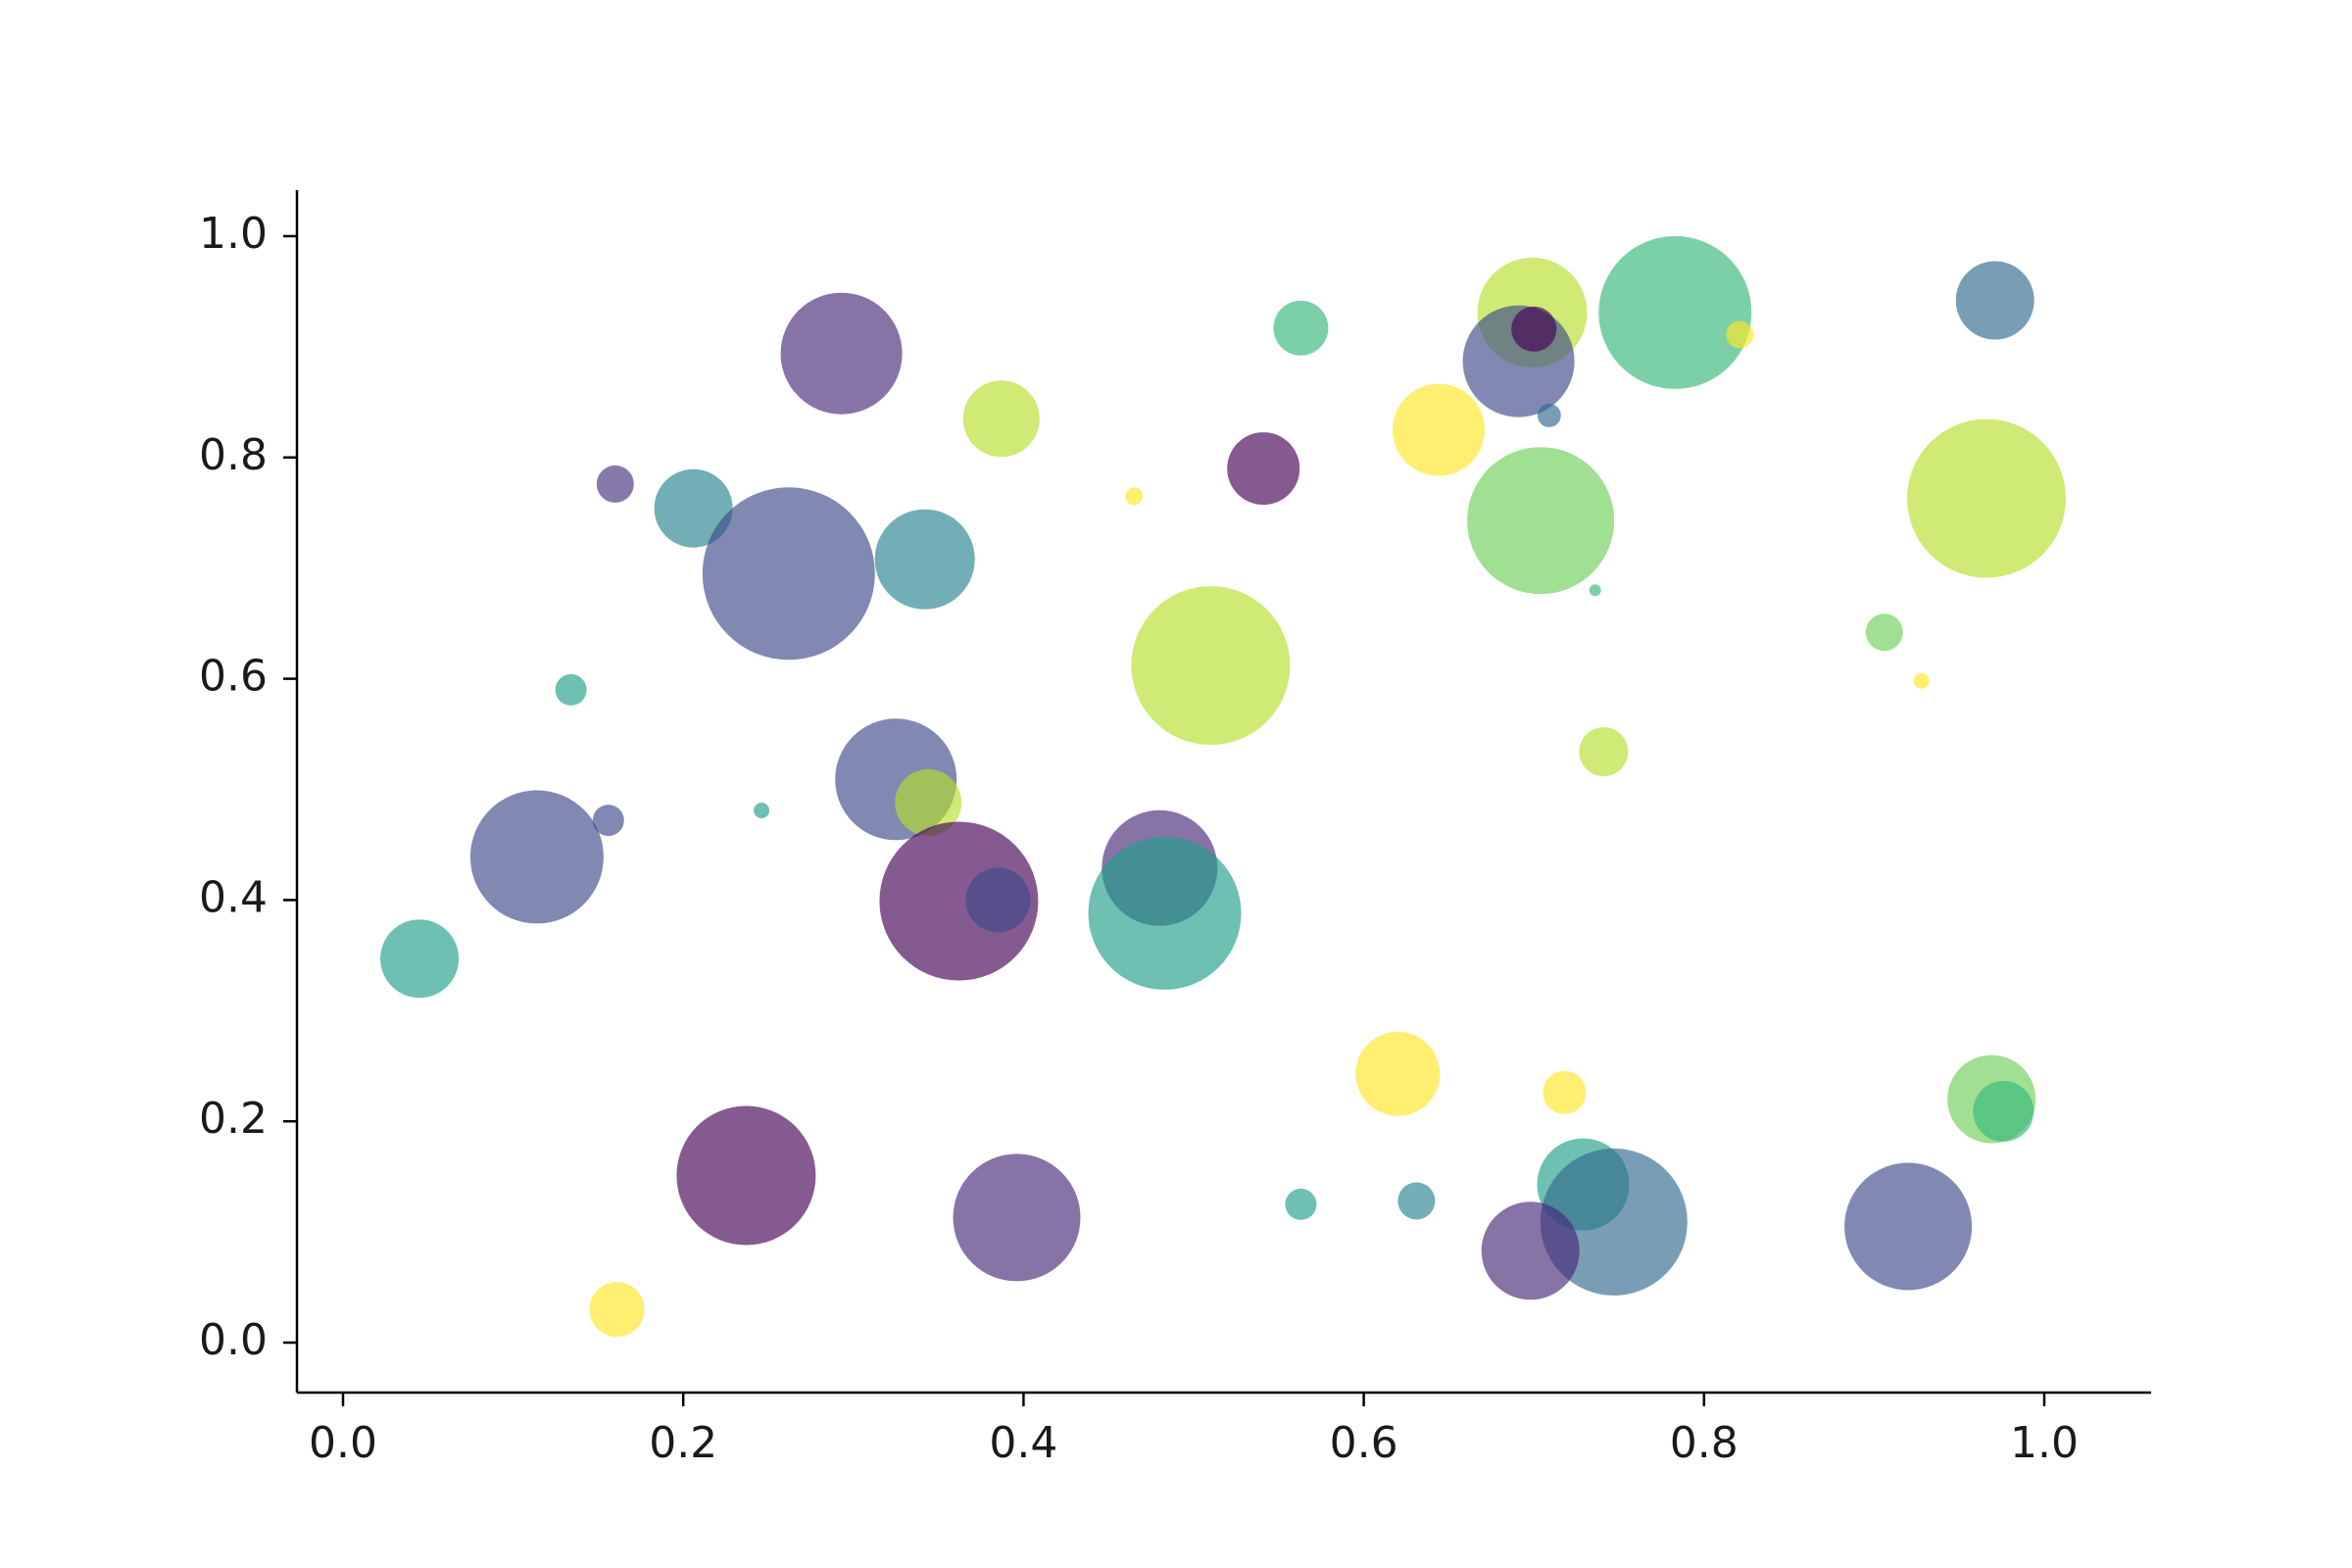 This screenshot has height=1568, width=2352. I want to click on y-tick-label: 1.0, so click(233, 234).